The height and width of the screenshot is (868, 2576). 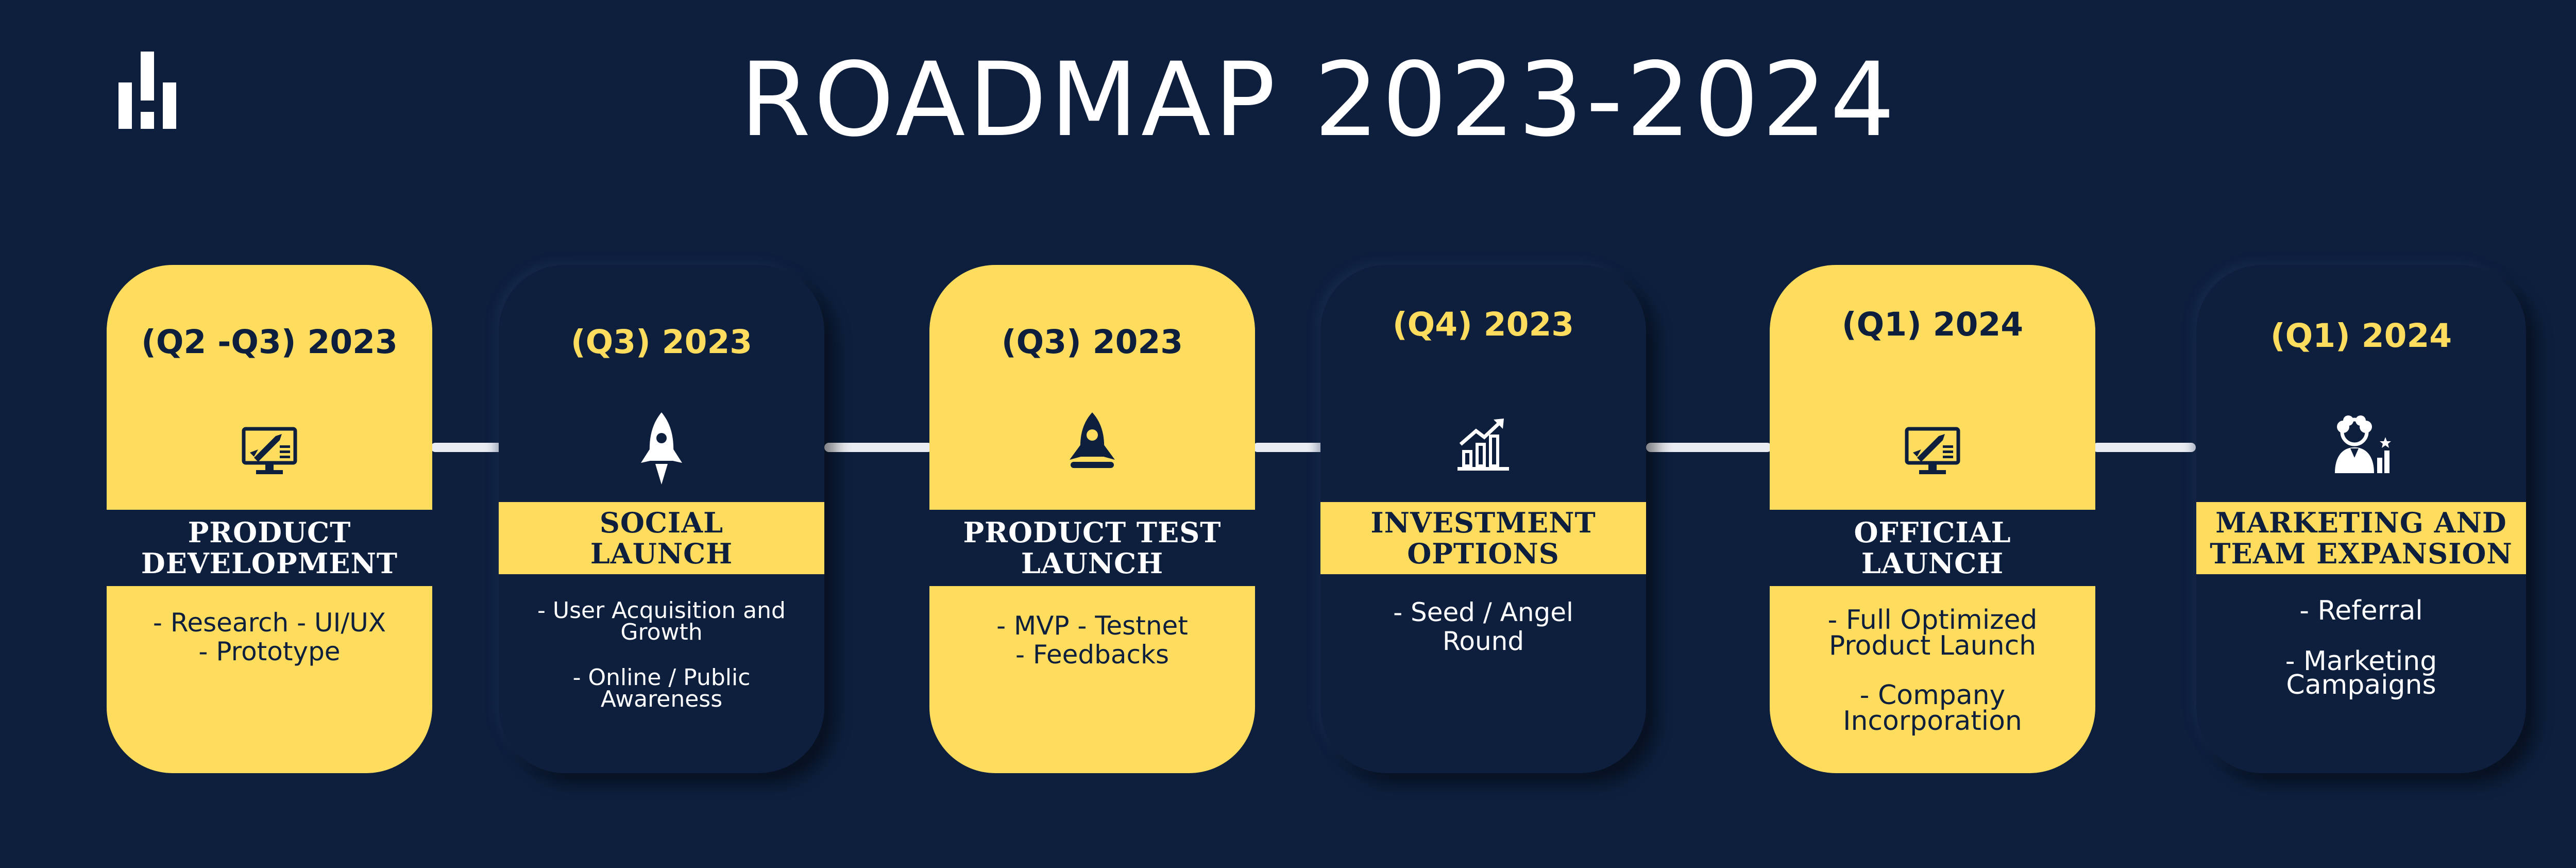 What do you see at coordinates (1483, 445) in the screenshot?
I see `growth-chart-icon` at bounding box center [1483, 445].